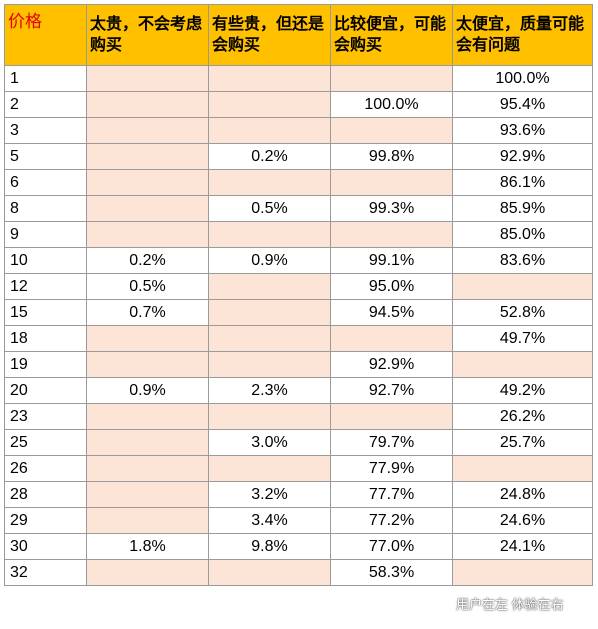 The width and height of the screenshot is (598, 629). I want to click on table-row: 19 92.9%, so click(298, 364).